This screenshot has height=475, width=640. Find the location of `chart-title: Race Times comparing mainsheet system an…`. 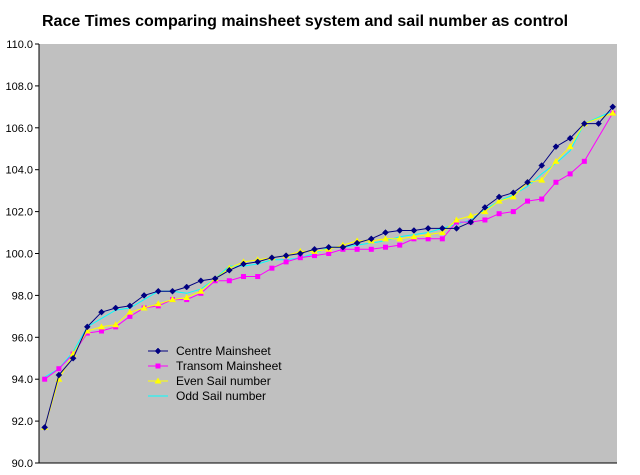

chart-title: Race Times comparing mainsheet system an… is located at coordinates (305, 21).